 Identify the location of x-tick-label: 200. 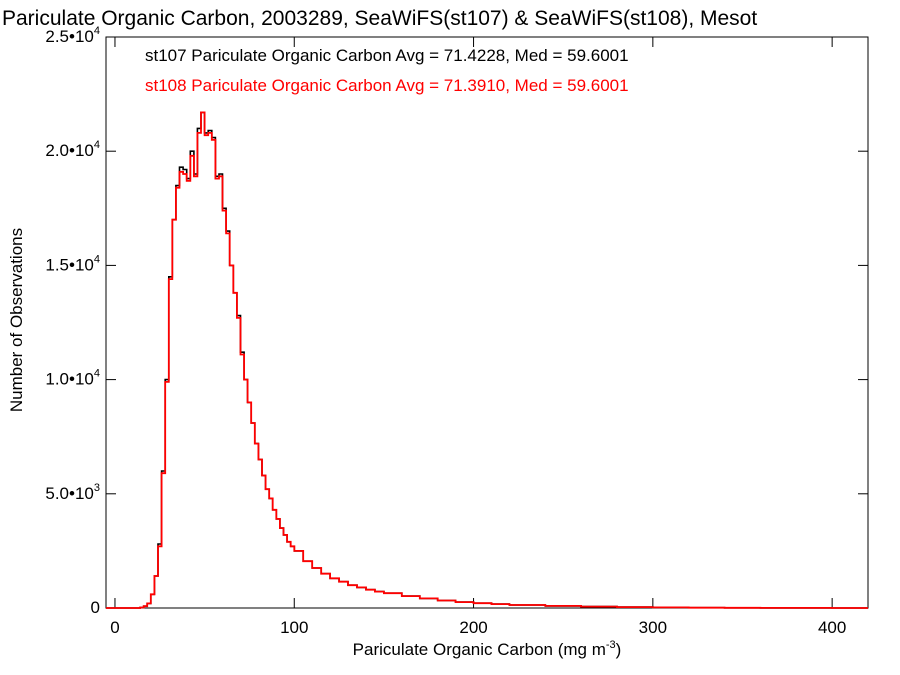
(473, 627).